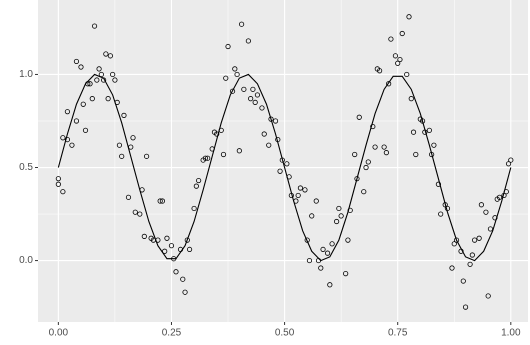 The image size is (530, 345). Describe the element at coordinates (26, 74) in the screenshot. I see `y-tick-label: 1.0` at that location.